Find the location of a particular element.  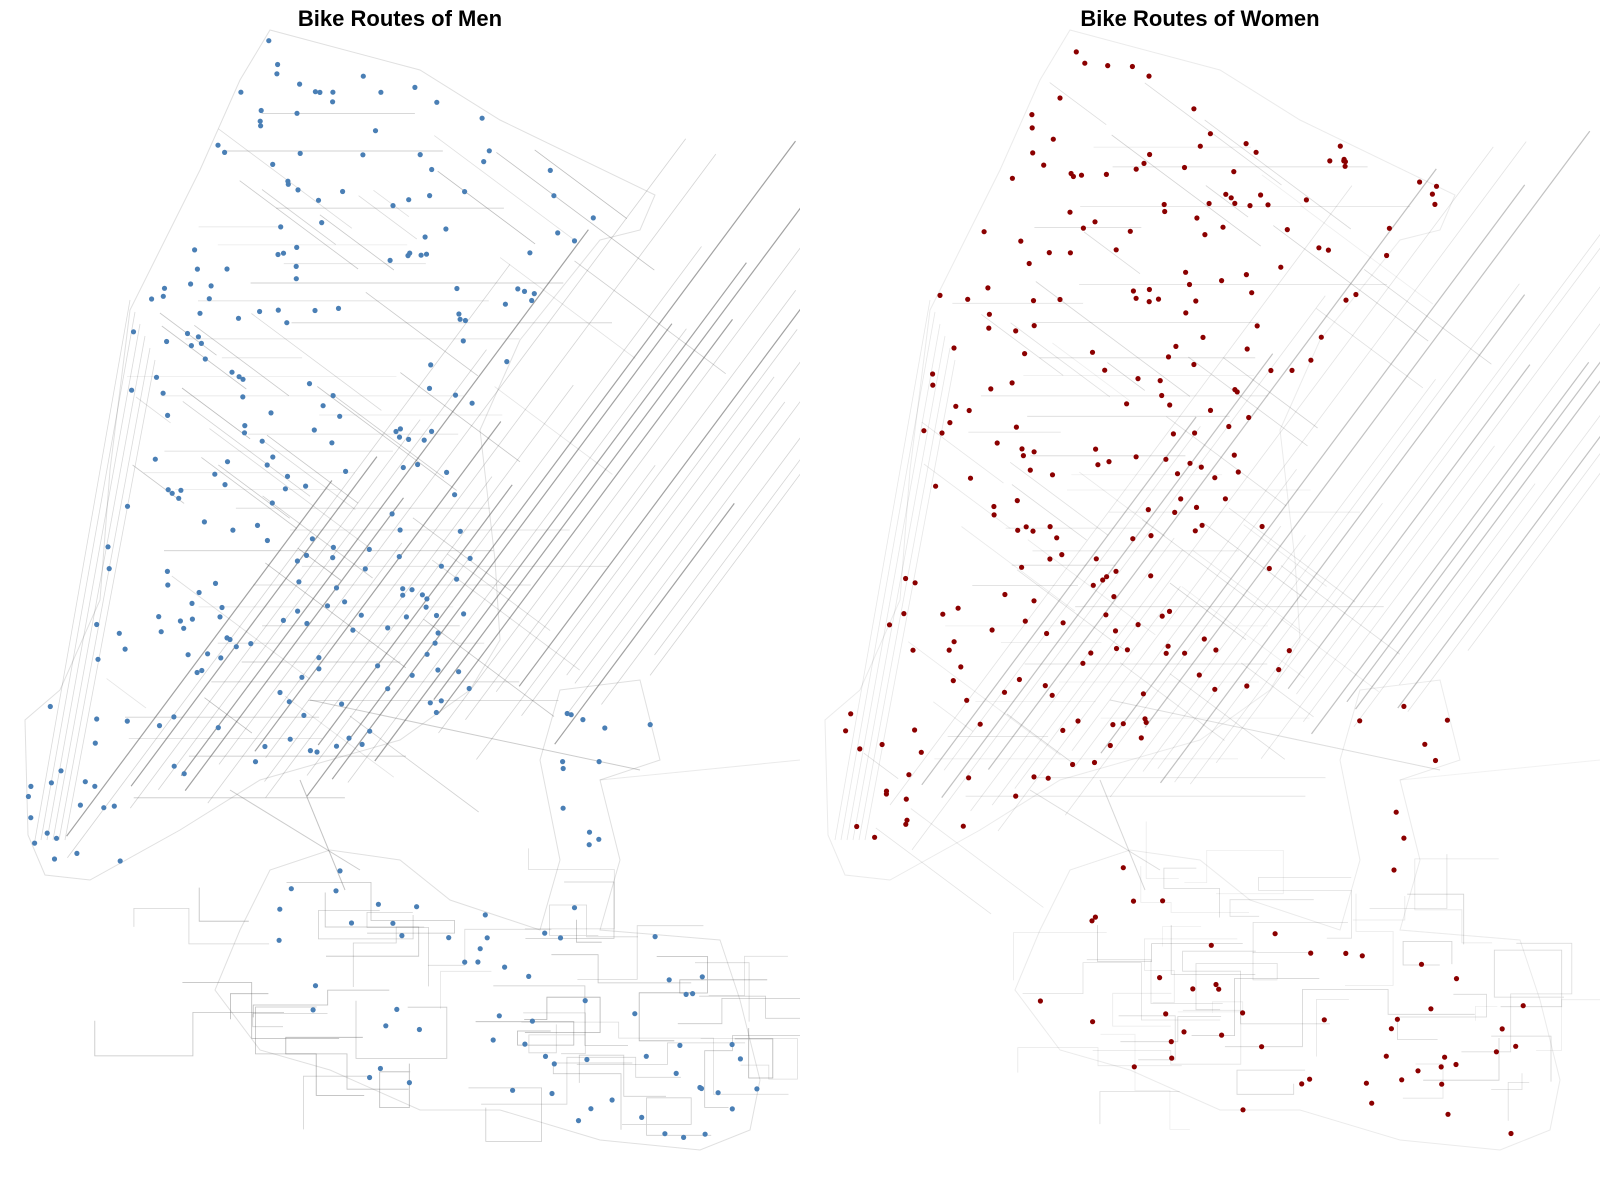

bridge-route is located at coordinates (1499, 770).